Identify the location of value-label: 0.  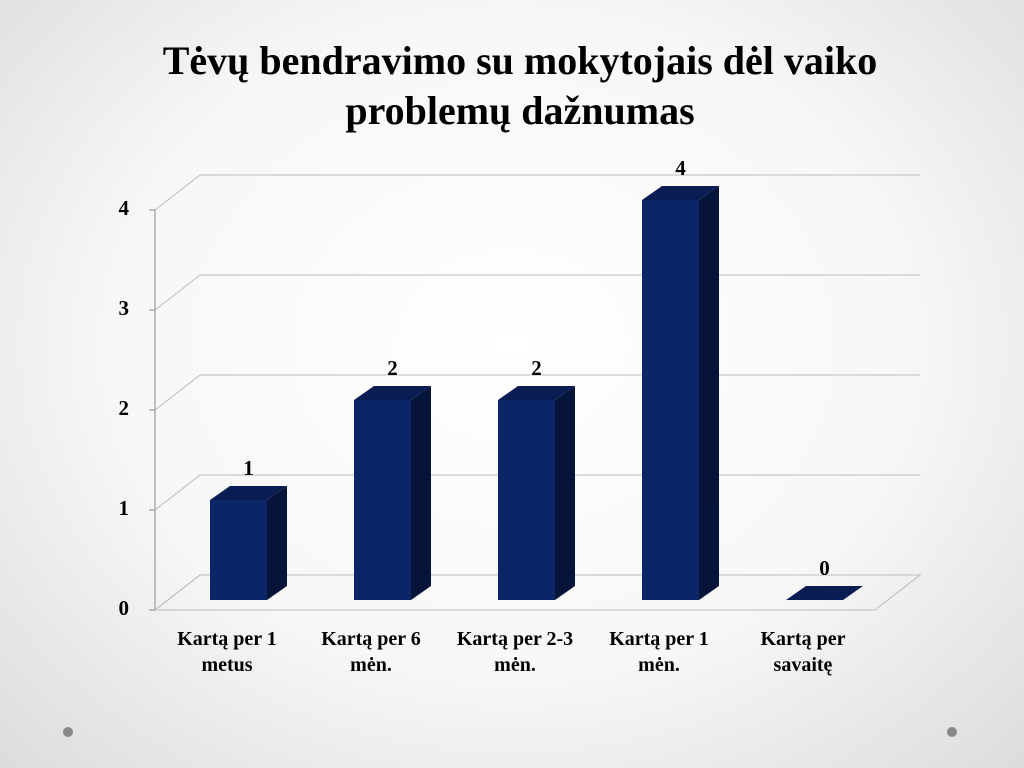
(824, 568).